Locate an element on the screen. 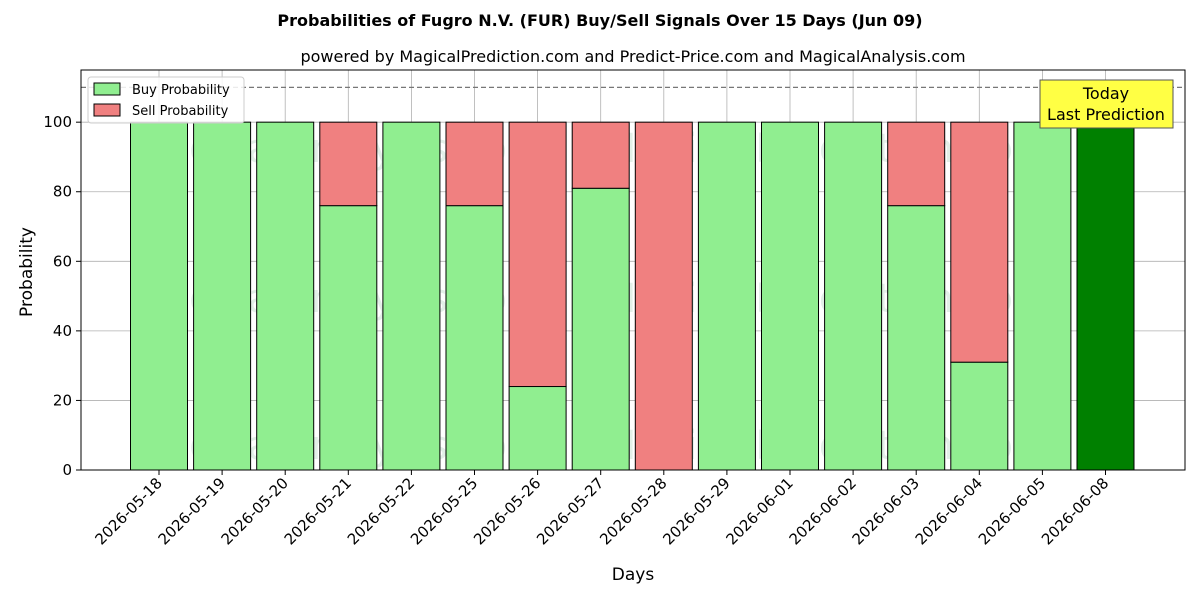  x-tick-label: 2026-05-29 is located at coordinates (696, 511).